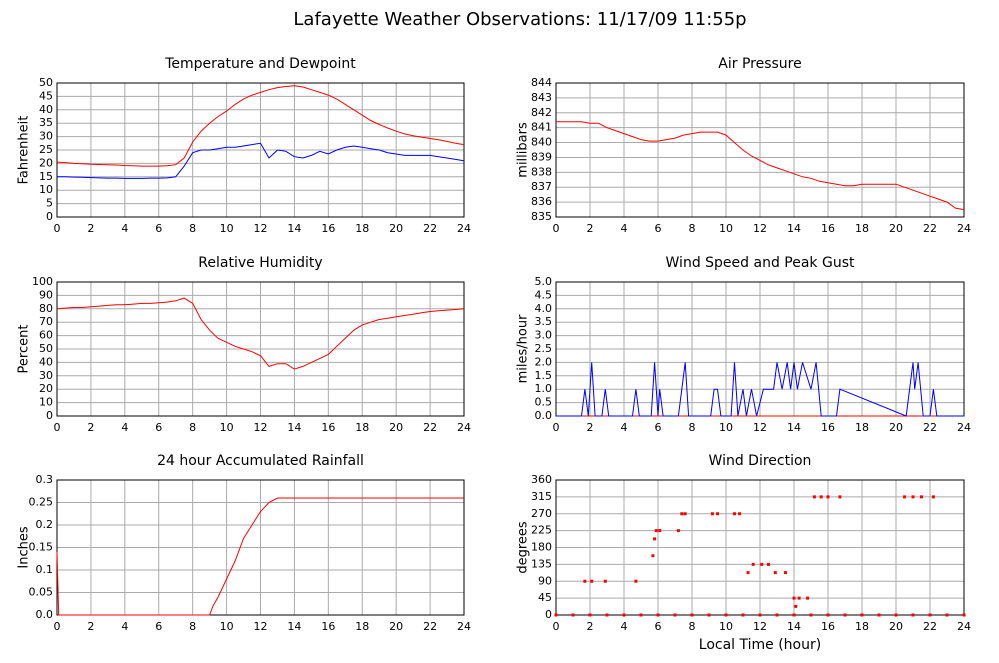 Image resolution: width=999 pixels, height=663 pixels. What do you see at coordinates (544, 348) in the screenshot?
I see `y-tick-label: 2.5` at bounding box center [544, 348].